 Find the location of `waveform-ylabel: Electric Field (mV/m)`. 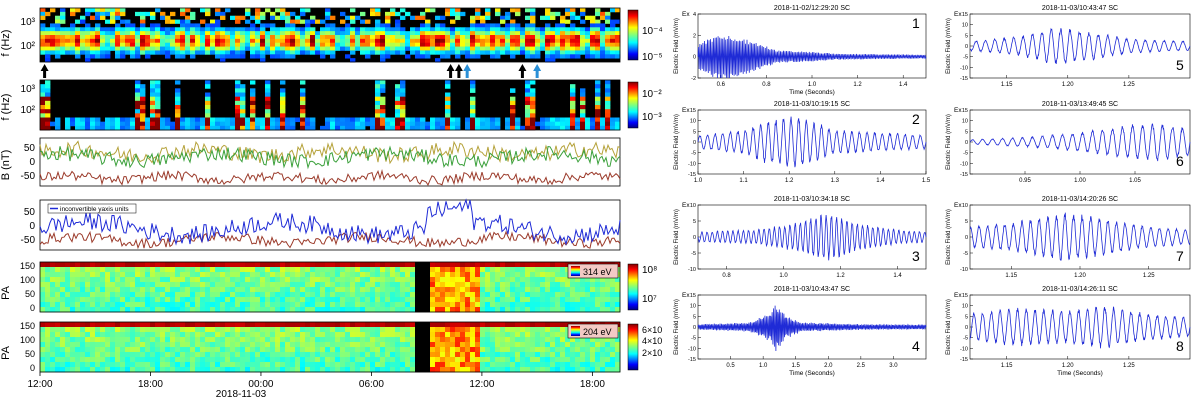

waveform-ylabel: Electric Field (mV/m) is located at coordinates (949, 237).